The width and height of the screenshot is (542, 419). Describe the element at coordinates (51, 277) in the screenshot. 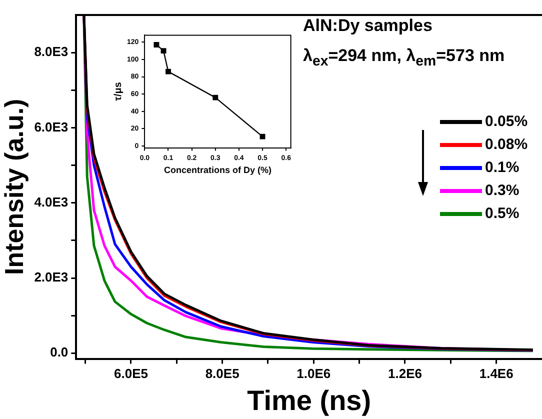

I see `y-tick-label: 2.0E3` at that location.